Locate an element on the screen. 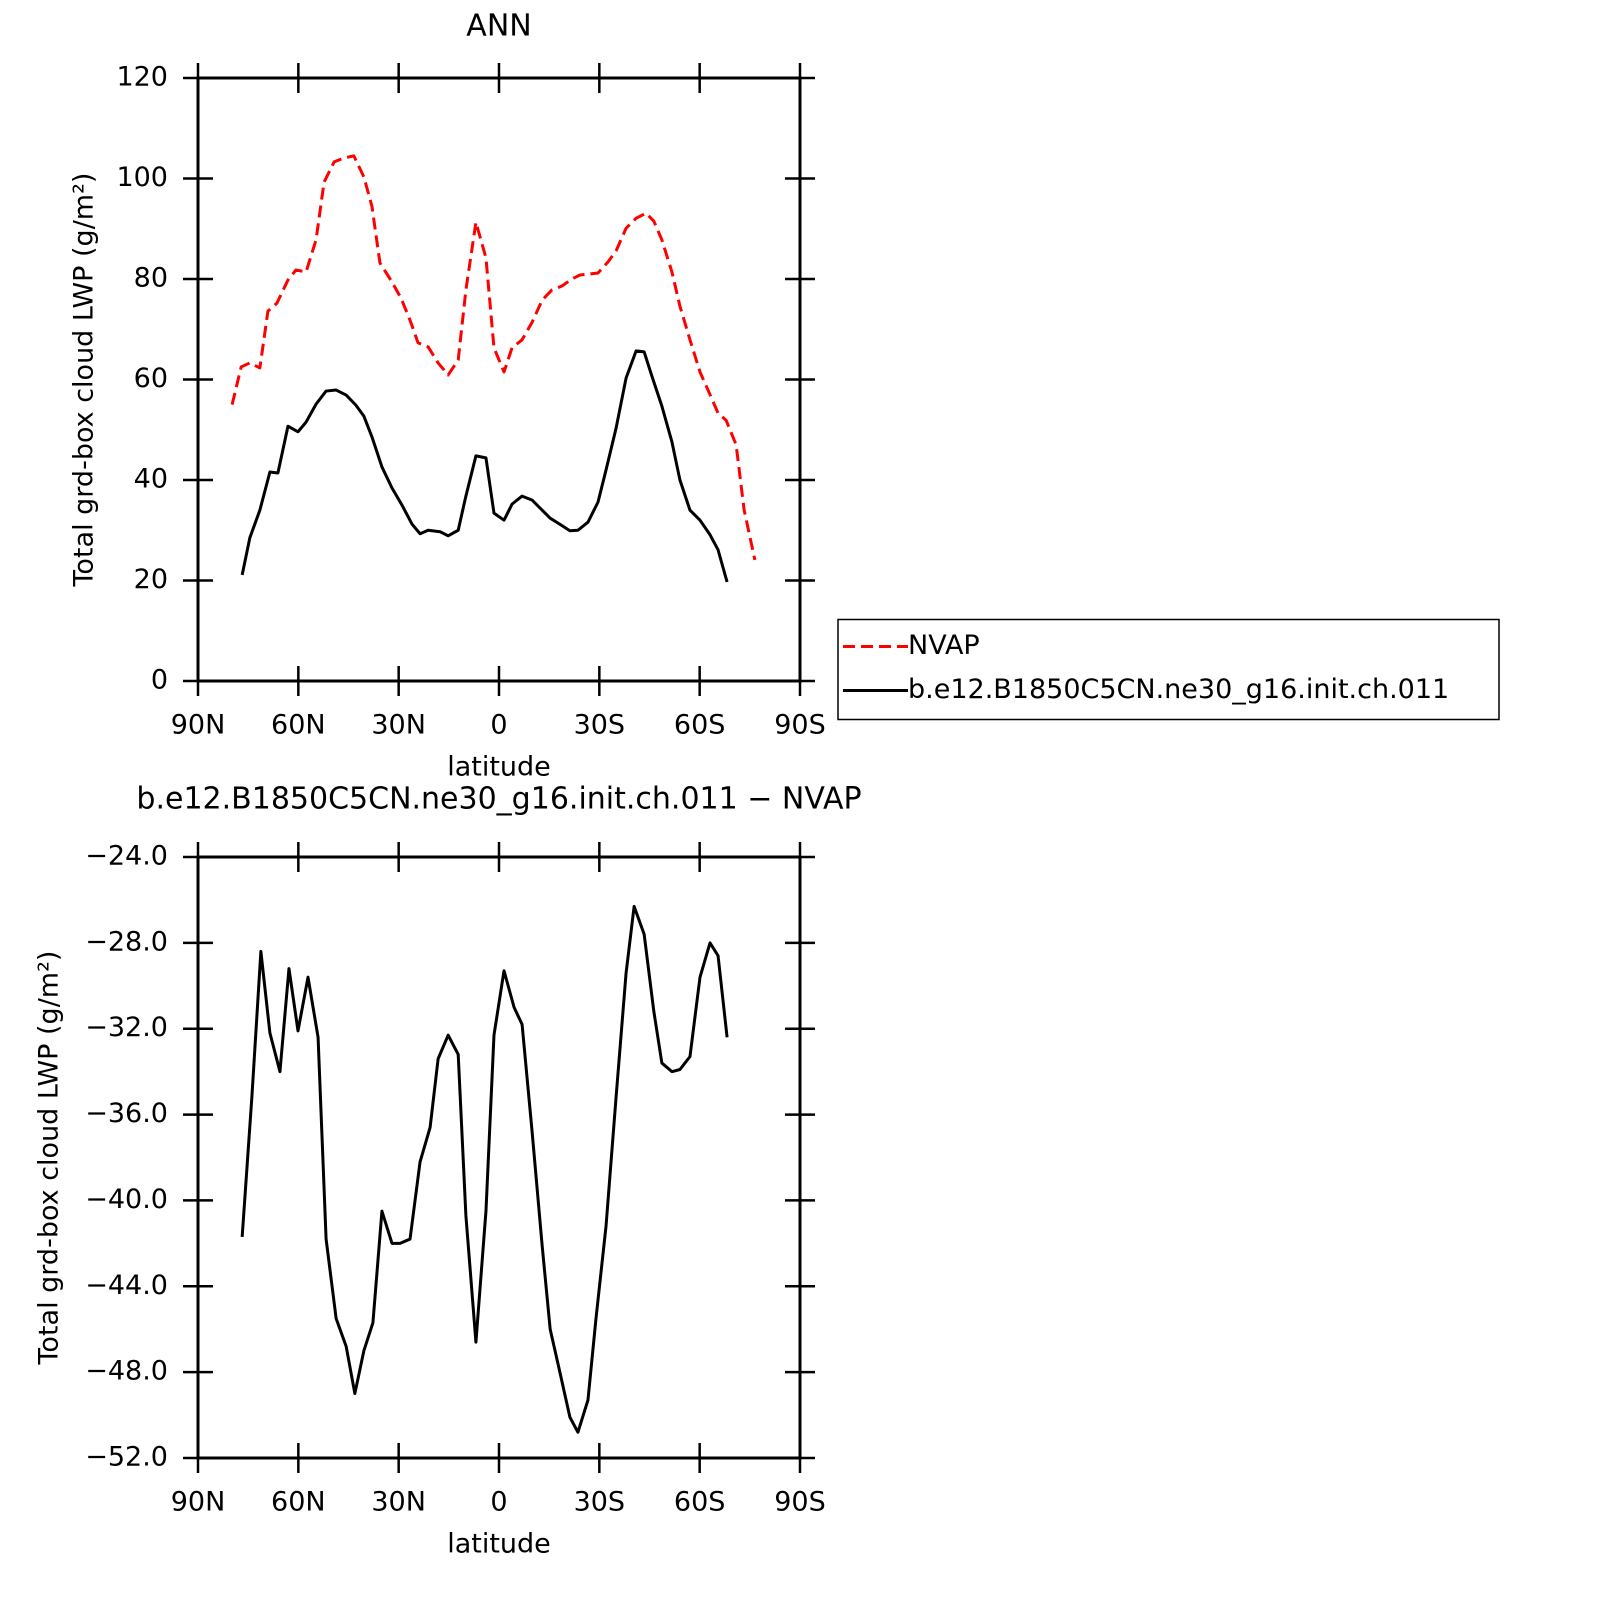 Image resolution: width=1602 pixels, height=1603 pixels. y-tick-label: −32.0 is located at coordinates (126, 1027).